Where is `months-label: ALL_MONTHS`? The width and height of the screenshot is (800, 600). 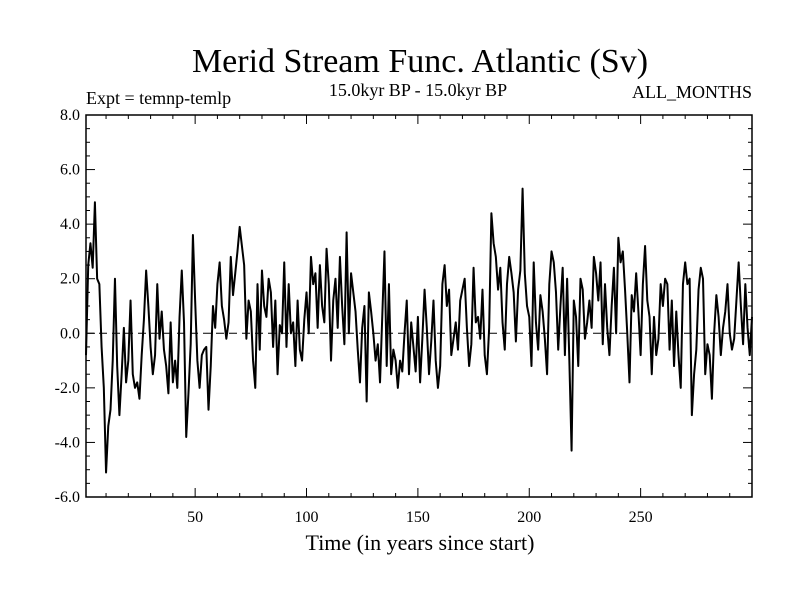
months-label: ALL_MONTHS is located at coordinates (692, 92).